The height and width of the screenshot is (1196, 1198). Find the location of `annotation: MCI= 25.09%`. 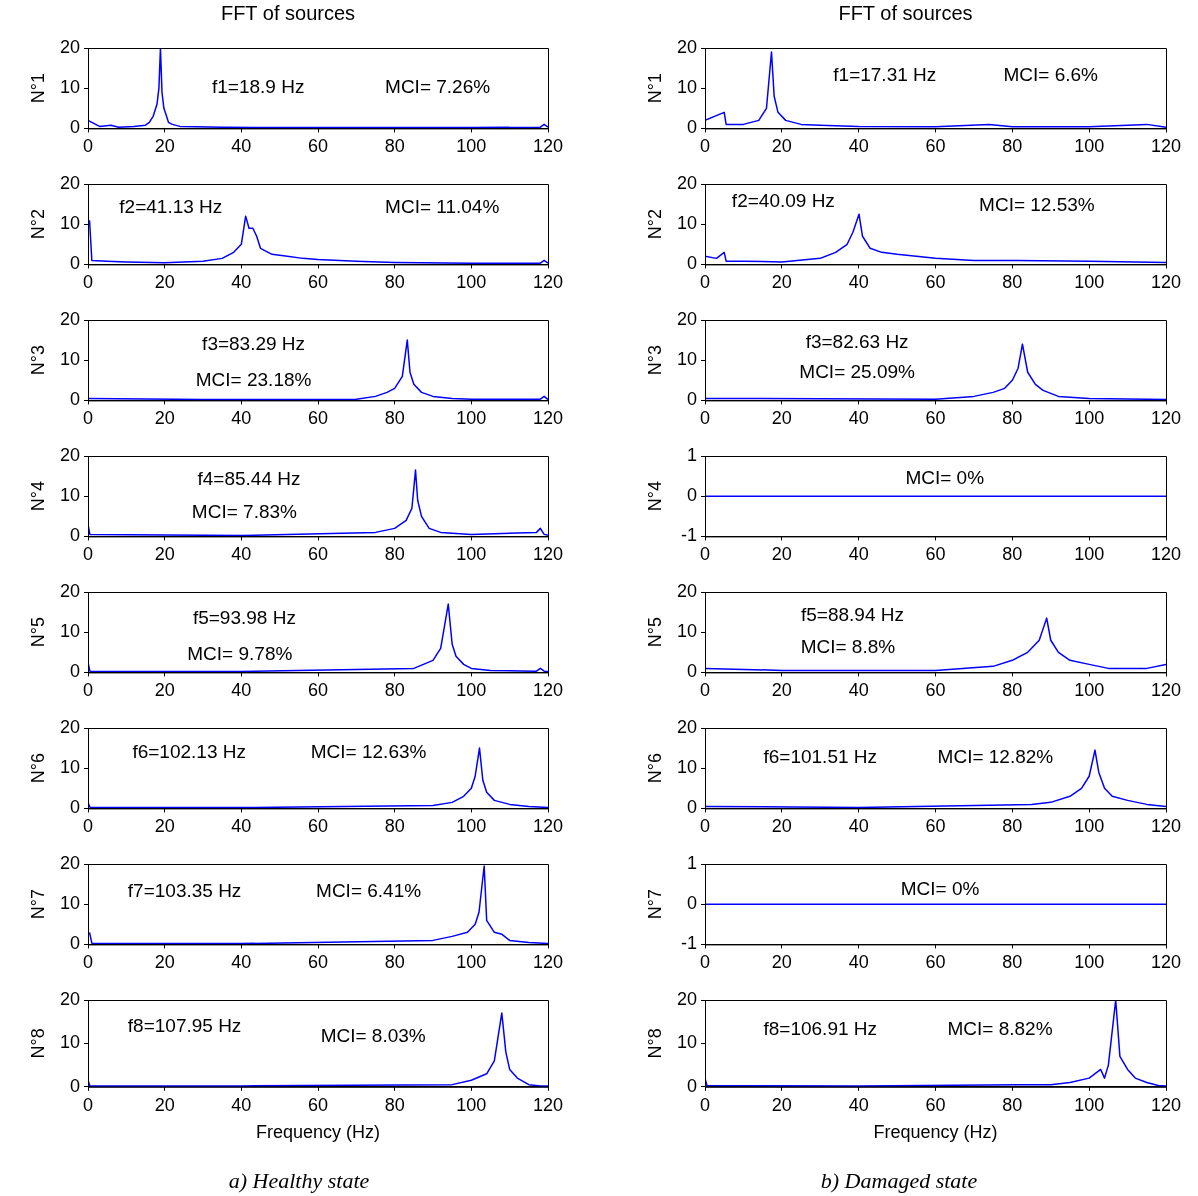

annotation: MCI= 25.09% is located at coordinates (857, 372).